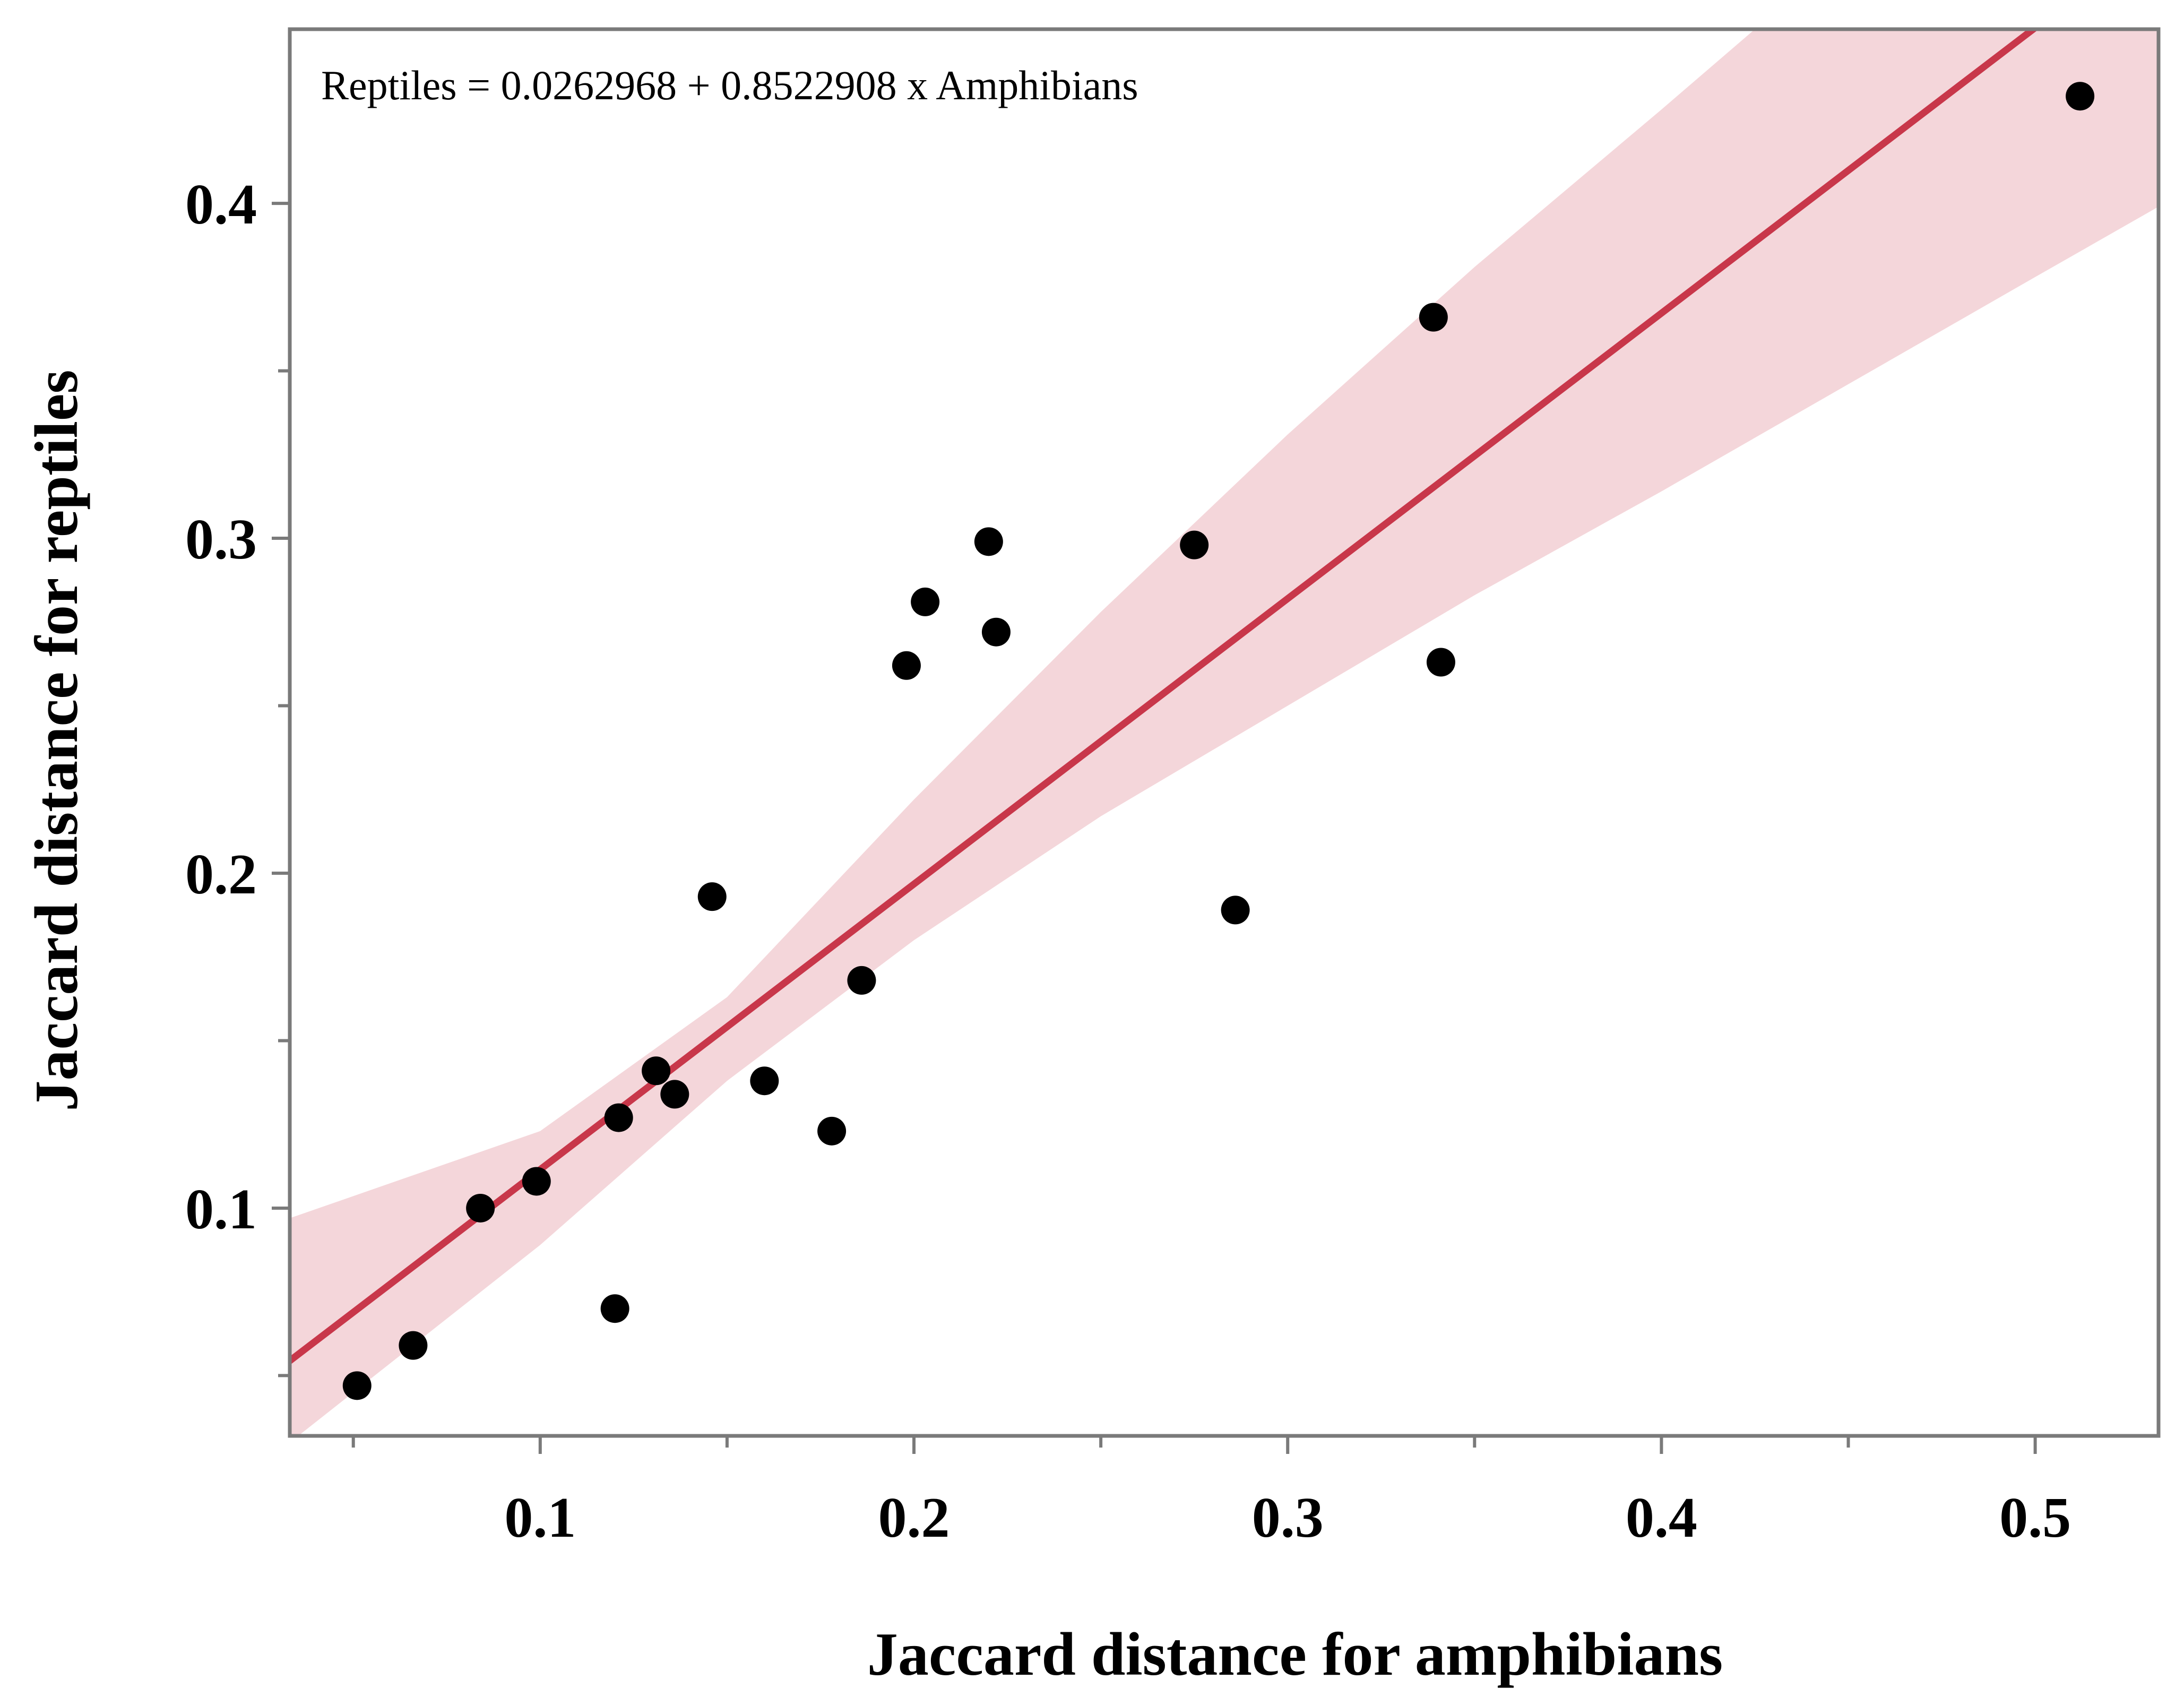 This screenshot has height=1705, width=2184. What do you see at coordinates (57, 740) in the screenshot?
I see `y-axis-title: Jaccard distance for reptiles` at bounding box center [57, 740].